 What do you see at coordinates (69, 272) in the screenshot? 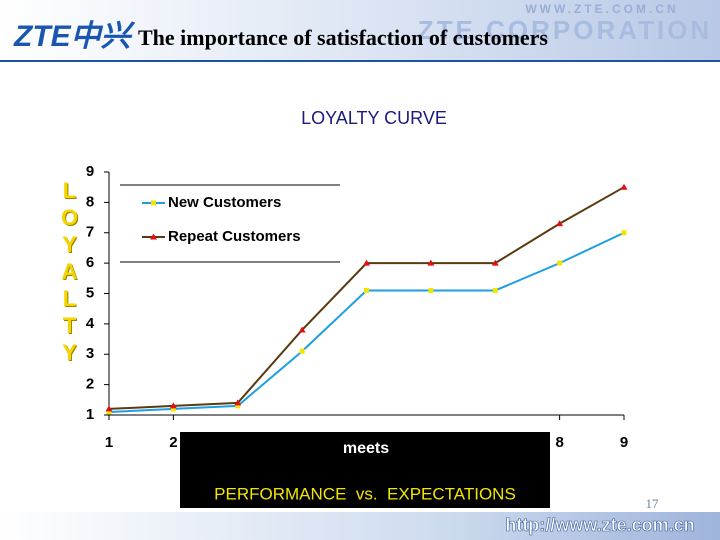
I see `y-axis-label: LOYALTY` at bounding box center [69, 272].